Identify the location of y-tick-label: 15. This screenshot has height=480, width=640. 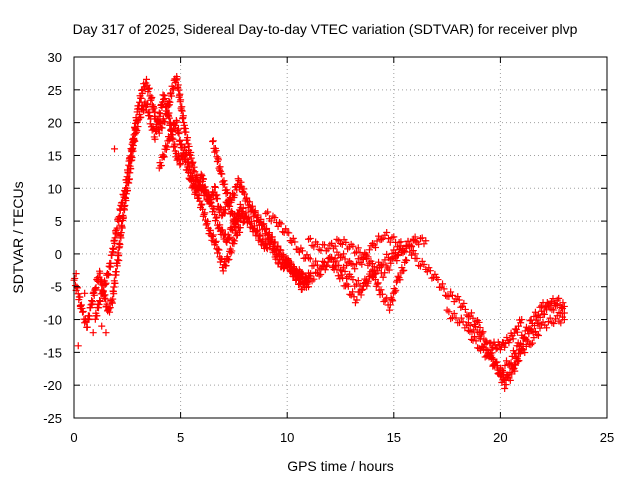
(55, 155).